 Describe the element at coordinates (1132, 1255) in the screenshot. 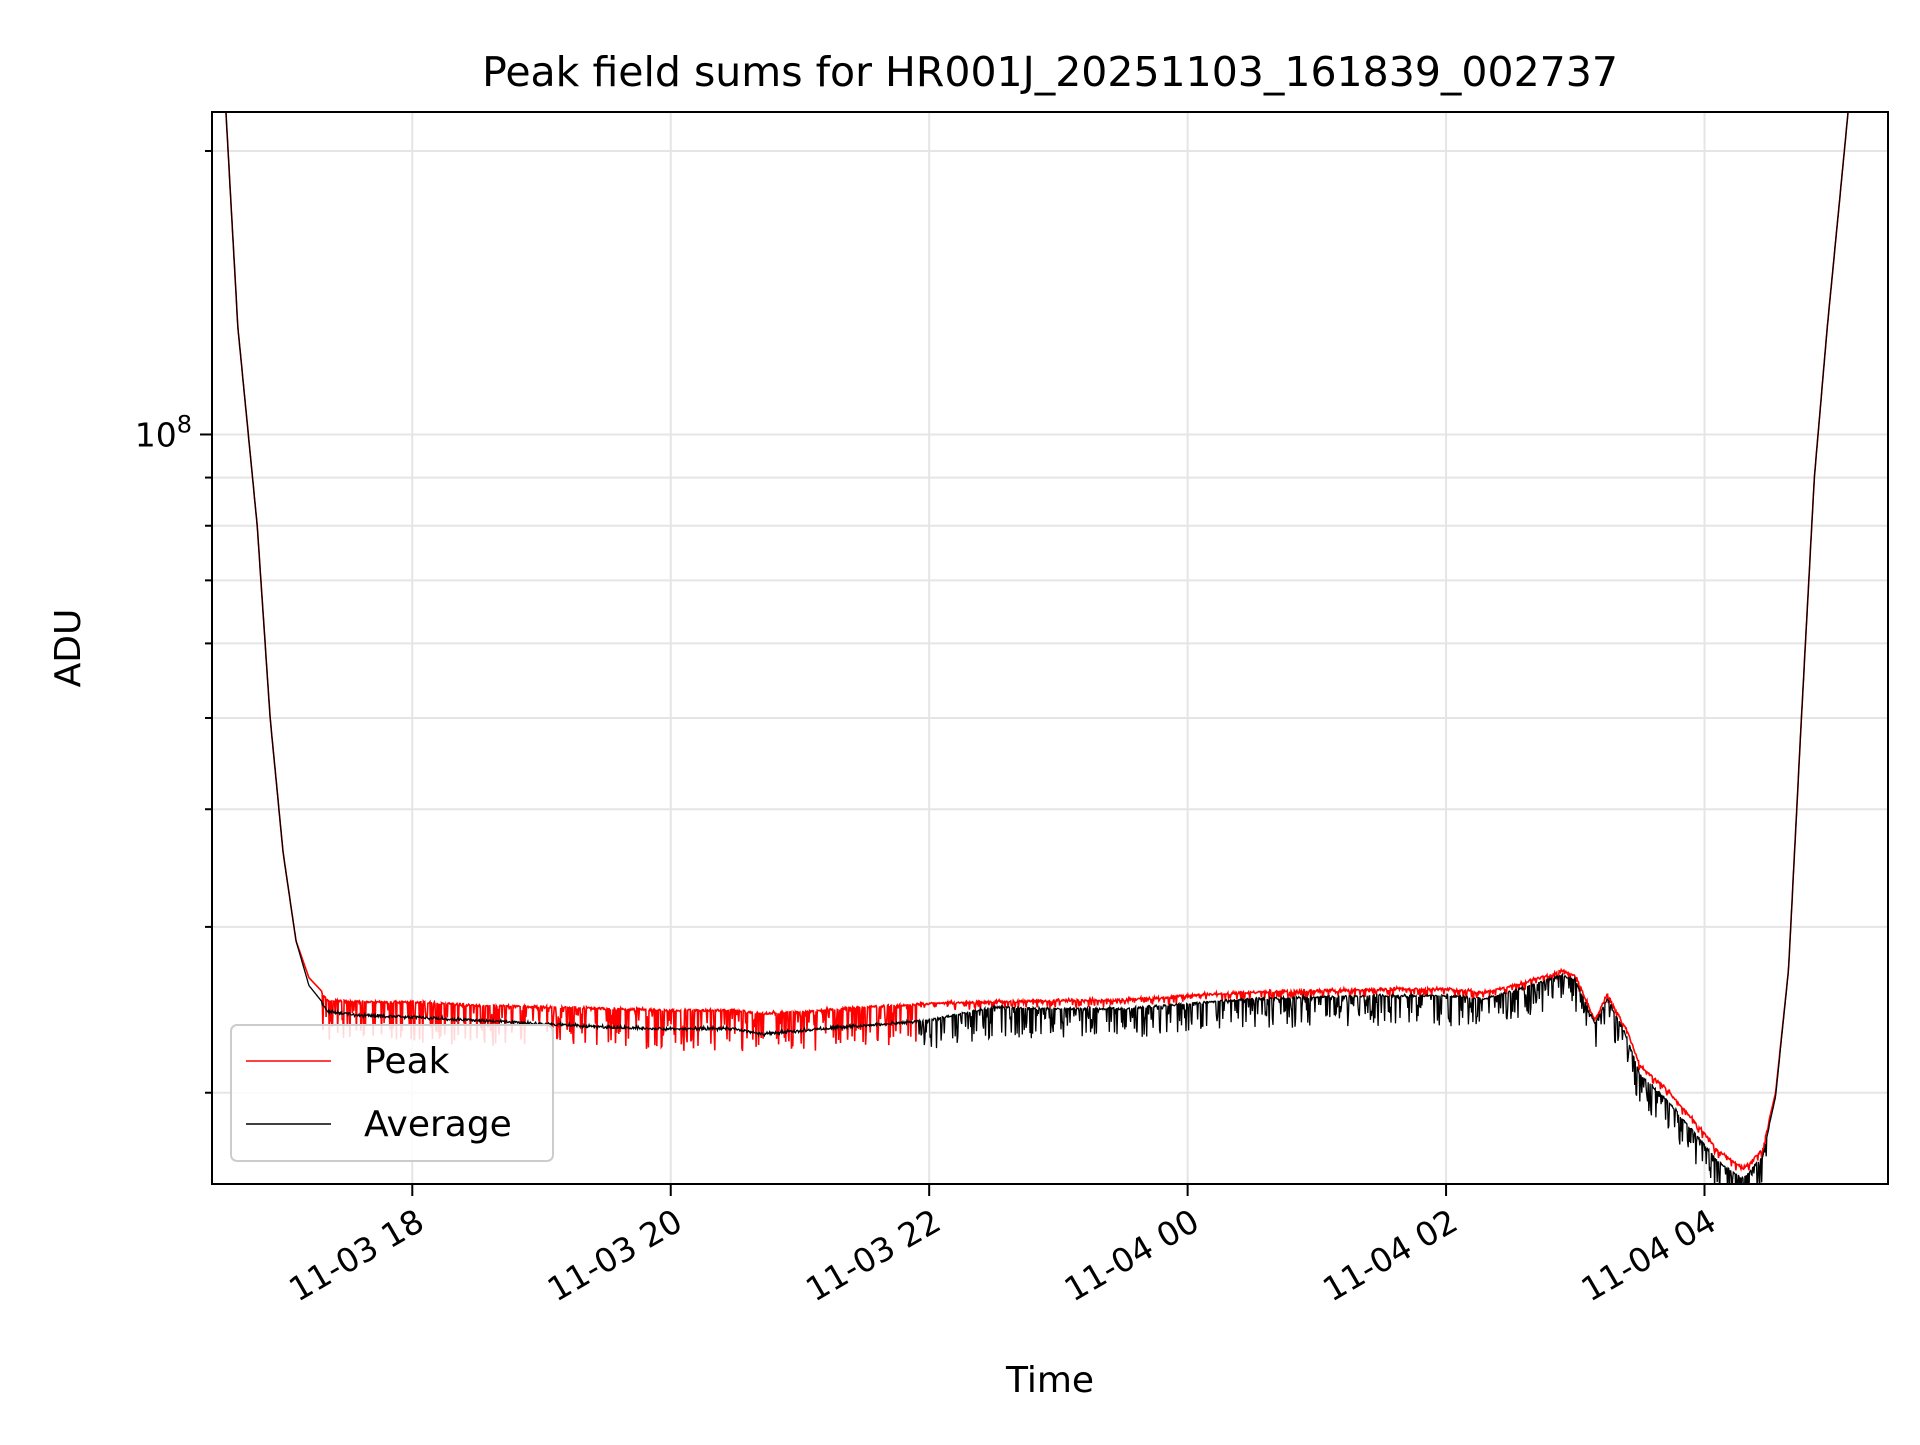

I see `x-tick-label: 11-04 00` at that location.